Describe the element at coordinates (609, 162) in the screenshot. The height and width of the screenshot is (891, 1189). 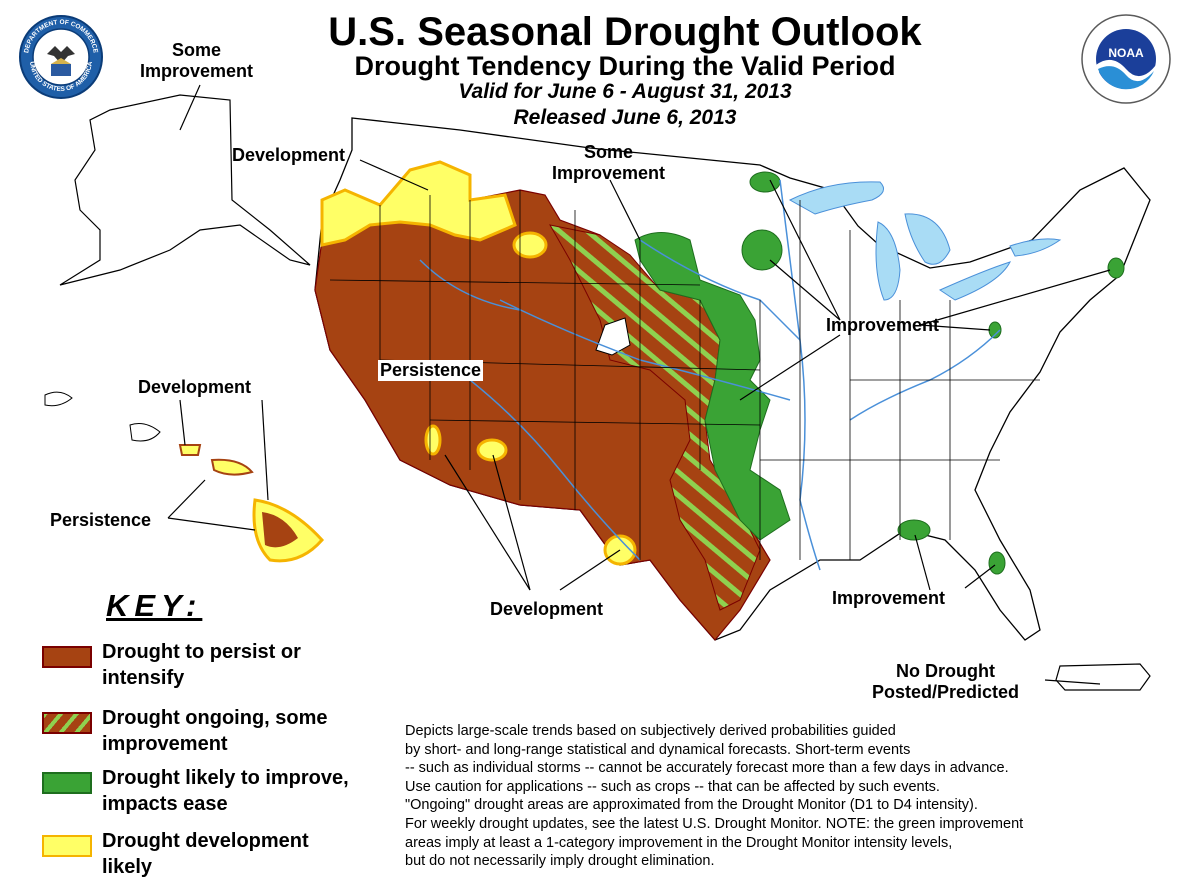
I see `plains-some-improvement-label: Some Improvement` at that location.